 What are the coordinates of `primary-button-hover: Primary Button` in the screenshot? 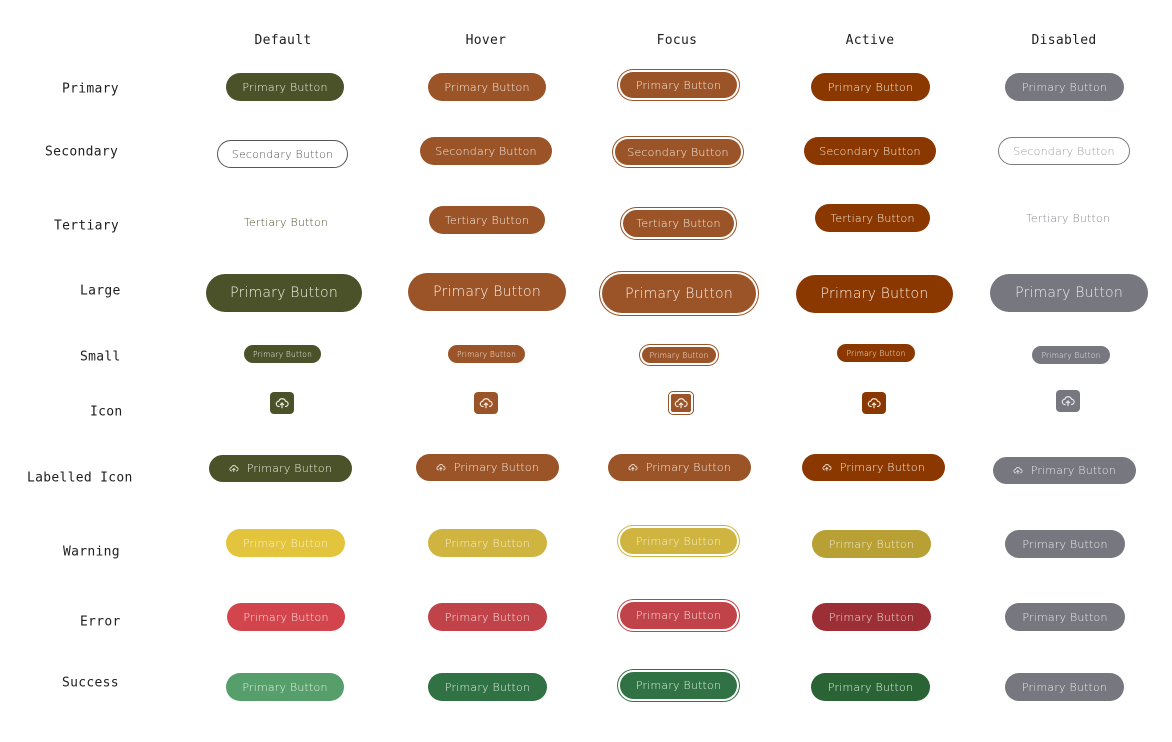 It's located at (487, 87).